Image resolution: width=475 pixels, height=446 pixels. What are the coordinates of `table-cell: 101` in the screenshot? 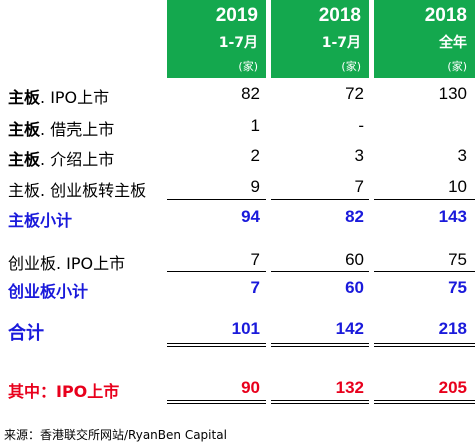 It's located at (245, 328).